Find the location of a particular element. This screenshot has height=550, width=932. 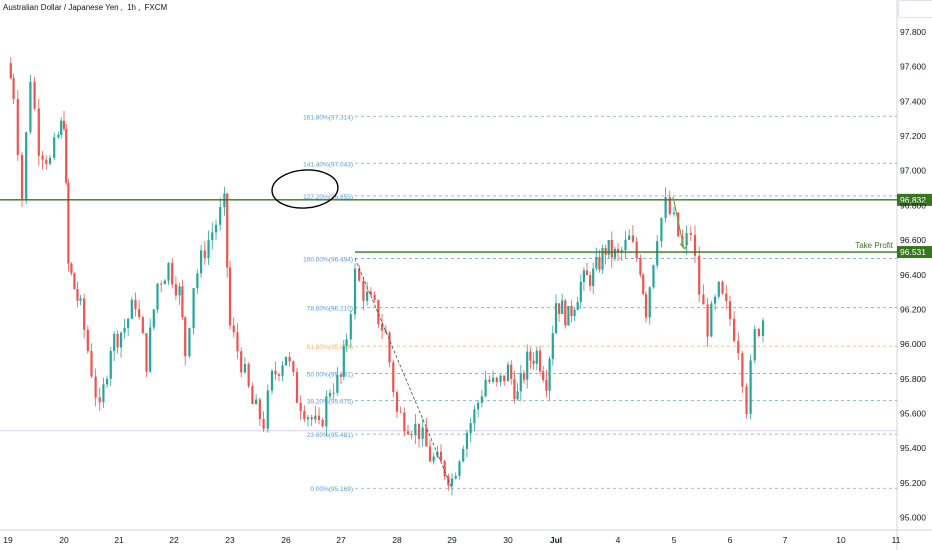

fib-level-label: 127.20%(96.855) is located at coordinates (328, 197).